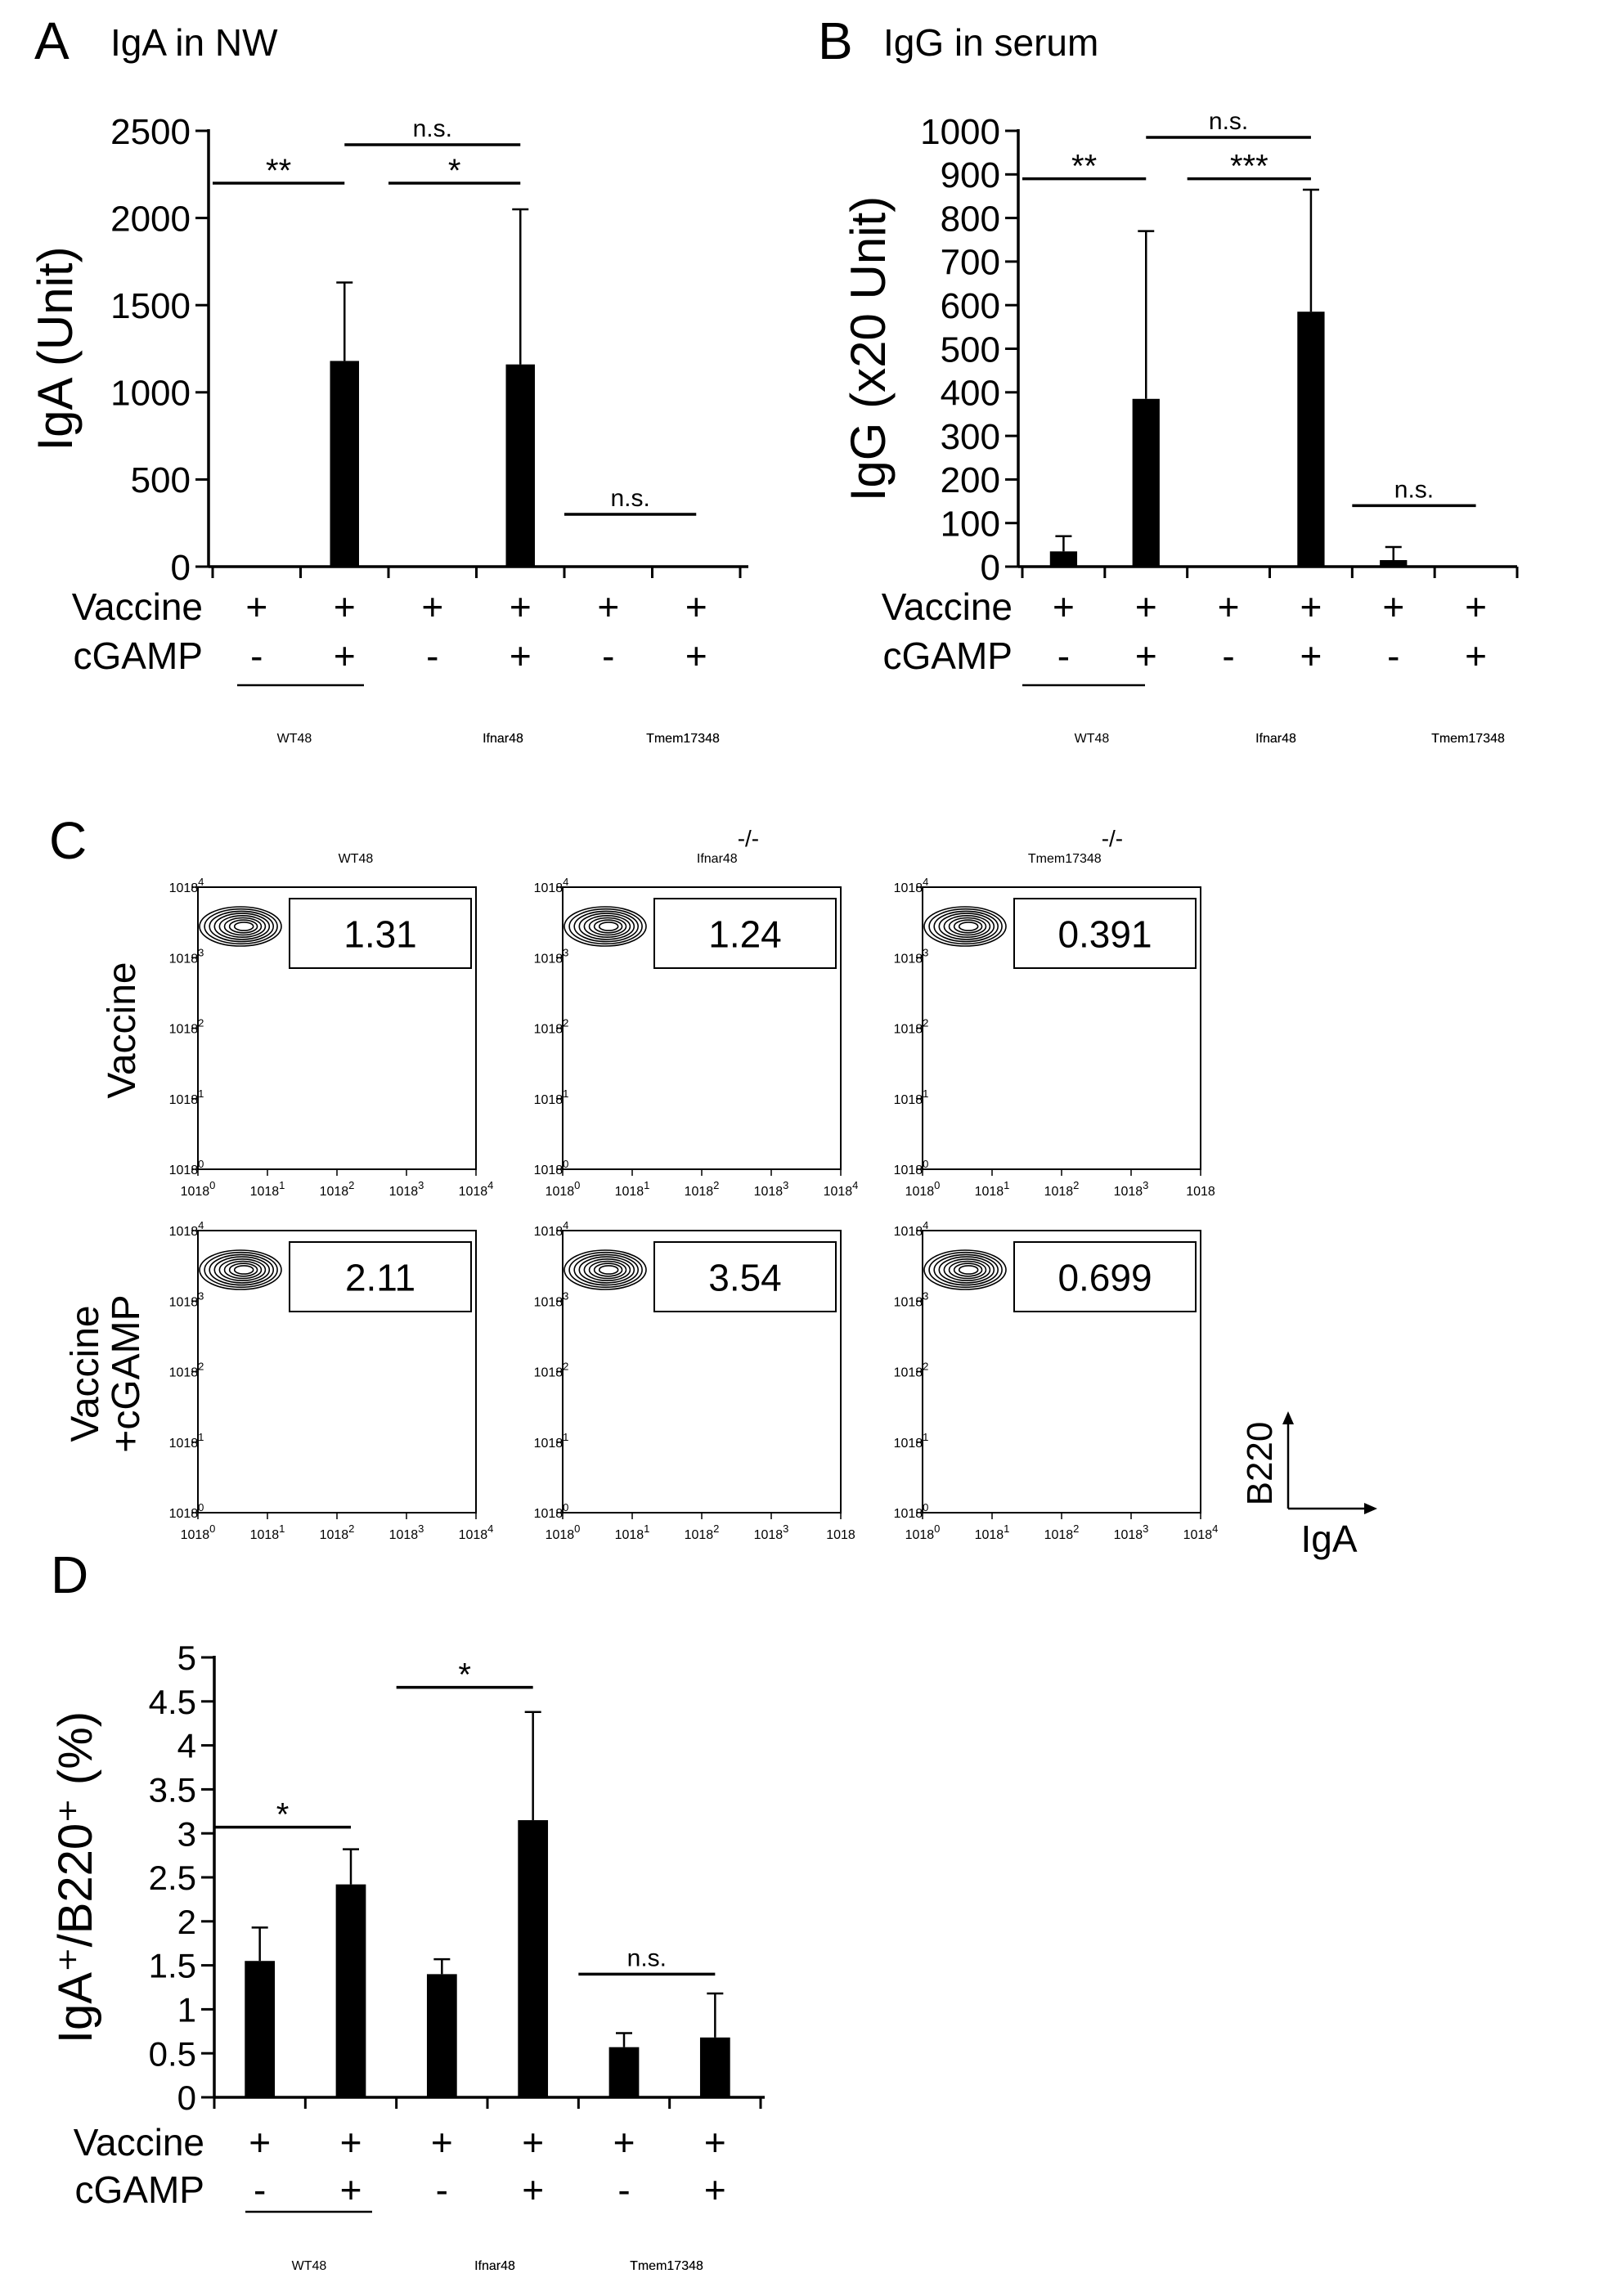 The image size is (1621, 2296). Describe the element at coordinates (181, 568) in the screenshot. I see `y-tick-label: 0` at that location.